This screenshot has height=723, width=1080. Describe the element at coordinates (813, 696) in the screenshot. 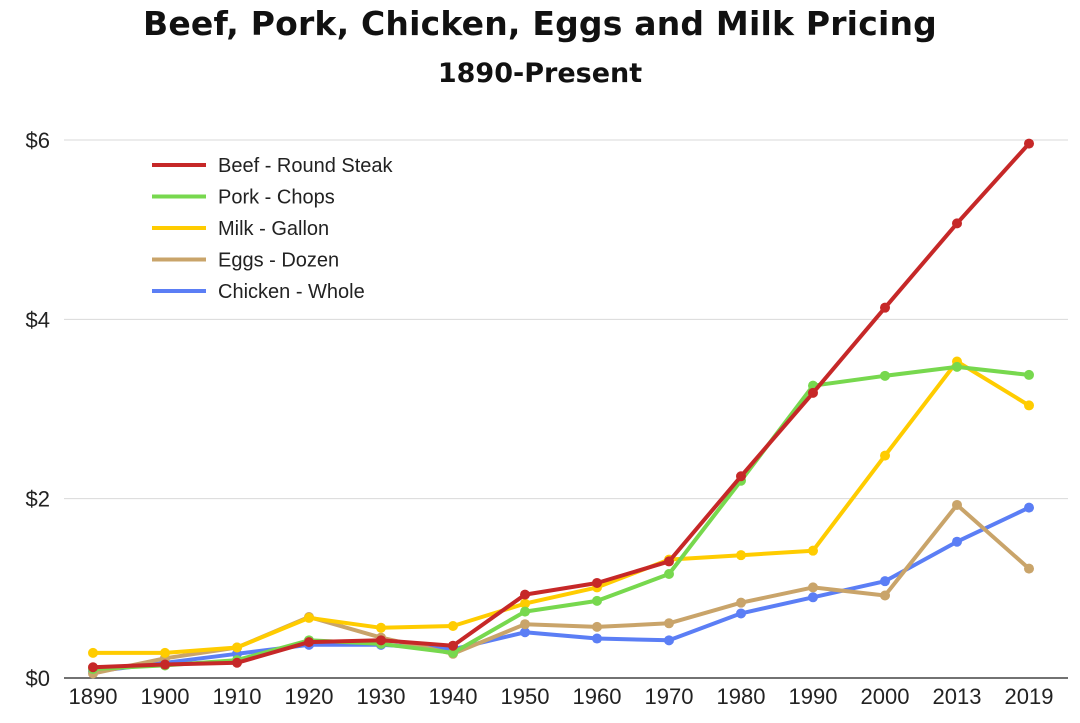

I see `x-tick-label: 1990` at that location.